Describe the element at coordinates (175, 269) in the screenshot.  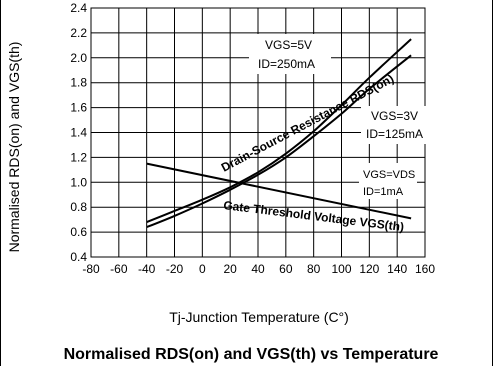
I see `x-tick-label-3: -20` at that location.